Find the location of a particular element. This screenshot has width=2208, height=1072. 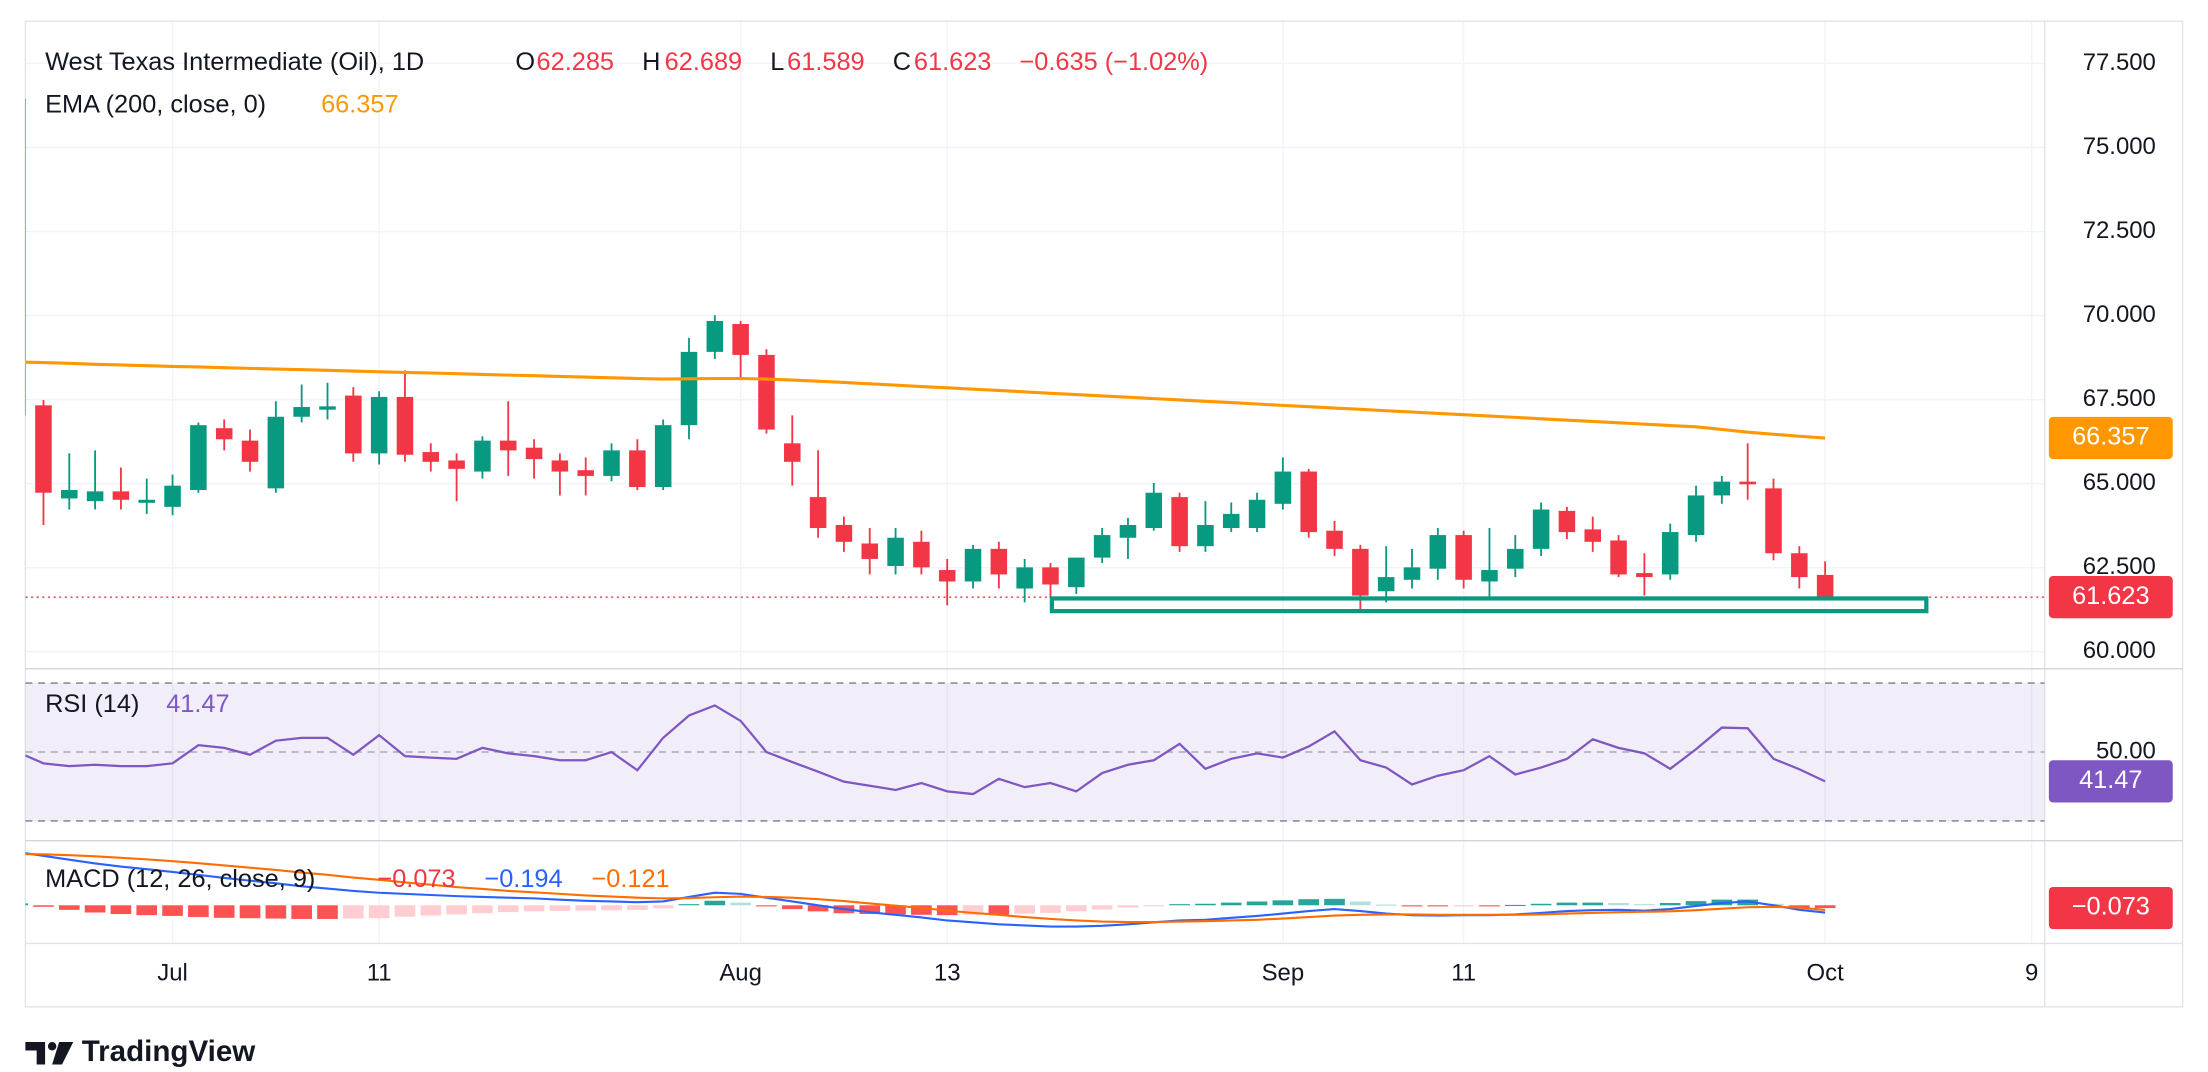

logo-mark is located at coordinates (35, 1053).